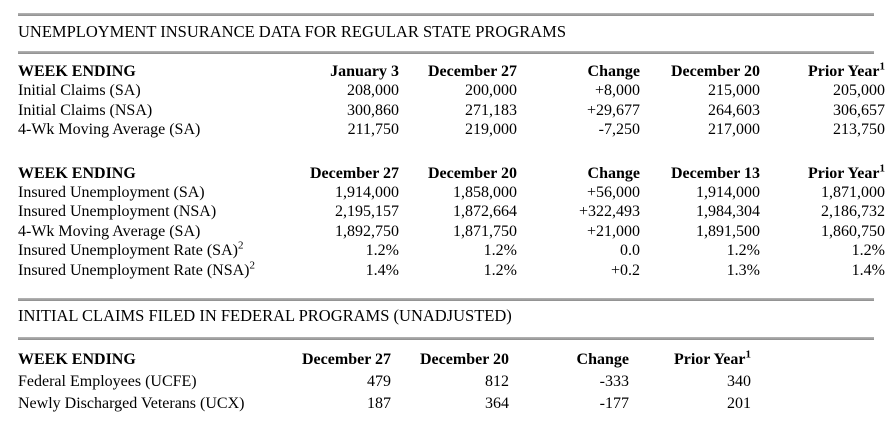  I want to click on cell-value: 1,858,000, so click(485, 193).